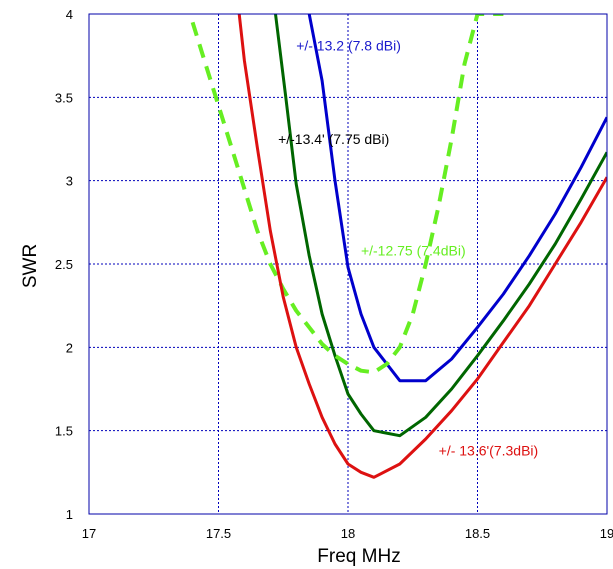  What do you see at coordinates (606, 533) in the screenshot?
I see `x-tick-label: 19` at bounding box center [606, 533].